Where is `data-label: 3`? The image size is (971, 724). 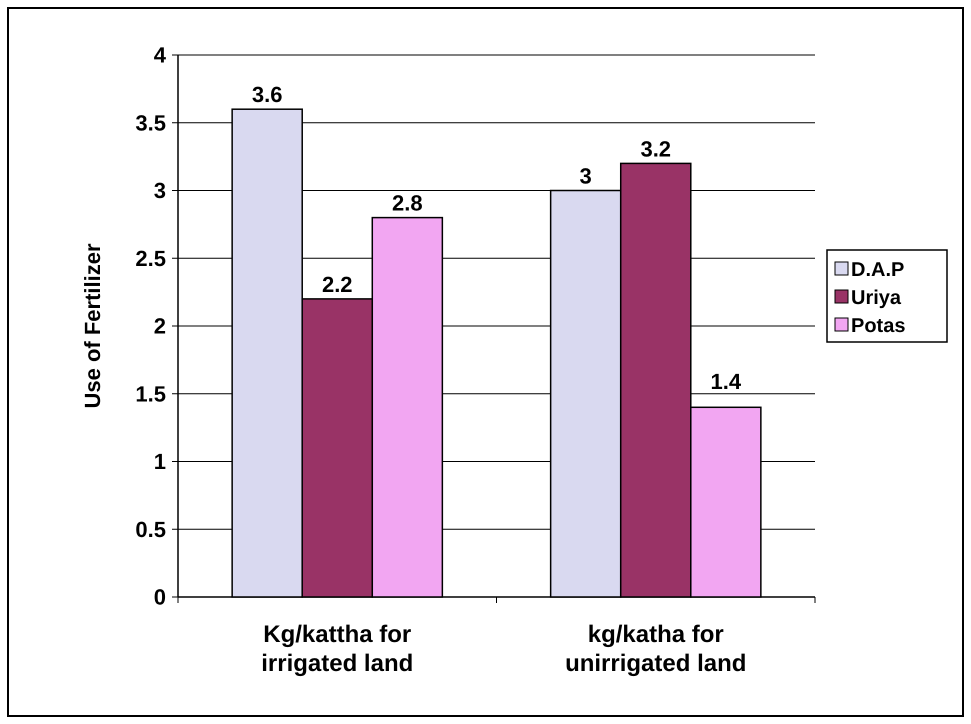
data-label: 3 is located at coordinates (586, 176).